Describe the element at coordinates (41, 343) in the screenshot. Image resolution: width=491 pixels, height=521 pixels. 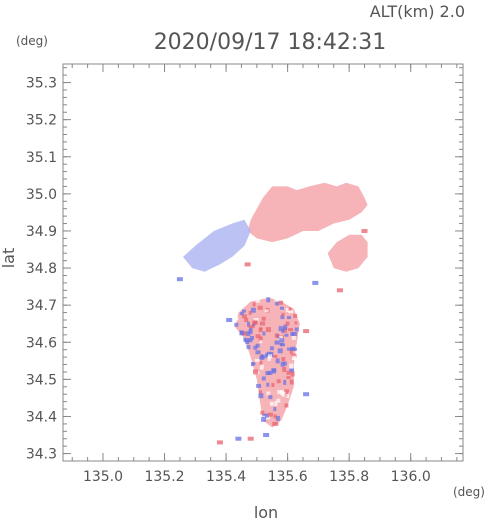
I see `y-tick-label: 34.6` at that location.